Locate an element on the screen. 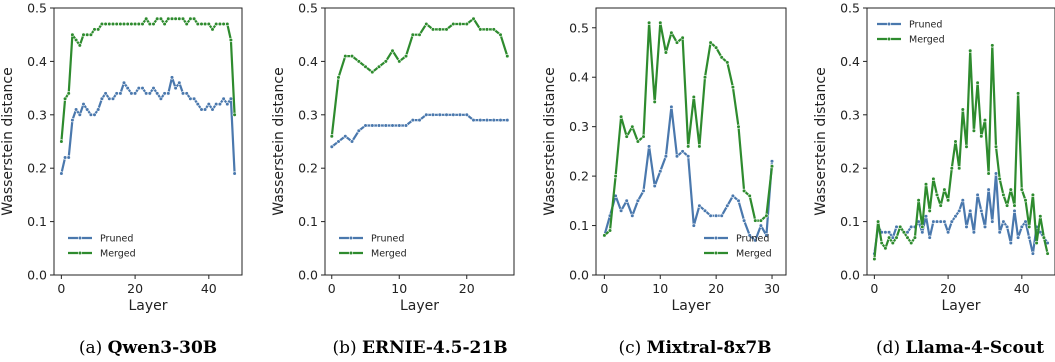  y-tick-label: 0.3 is located at coordinates (308, 114).